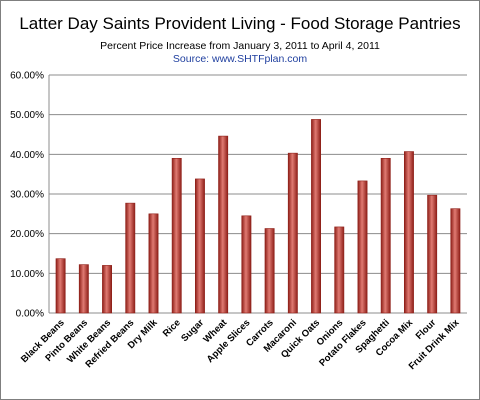  Describe the element at coordinates (27, 155) in the screenshot. I see `y-tick-label: 40.00%` at that location.